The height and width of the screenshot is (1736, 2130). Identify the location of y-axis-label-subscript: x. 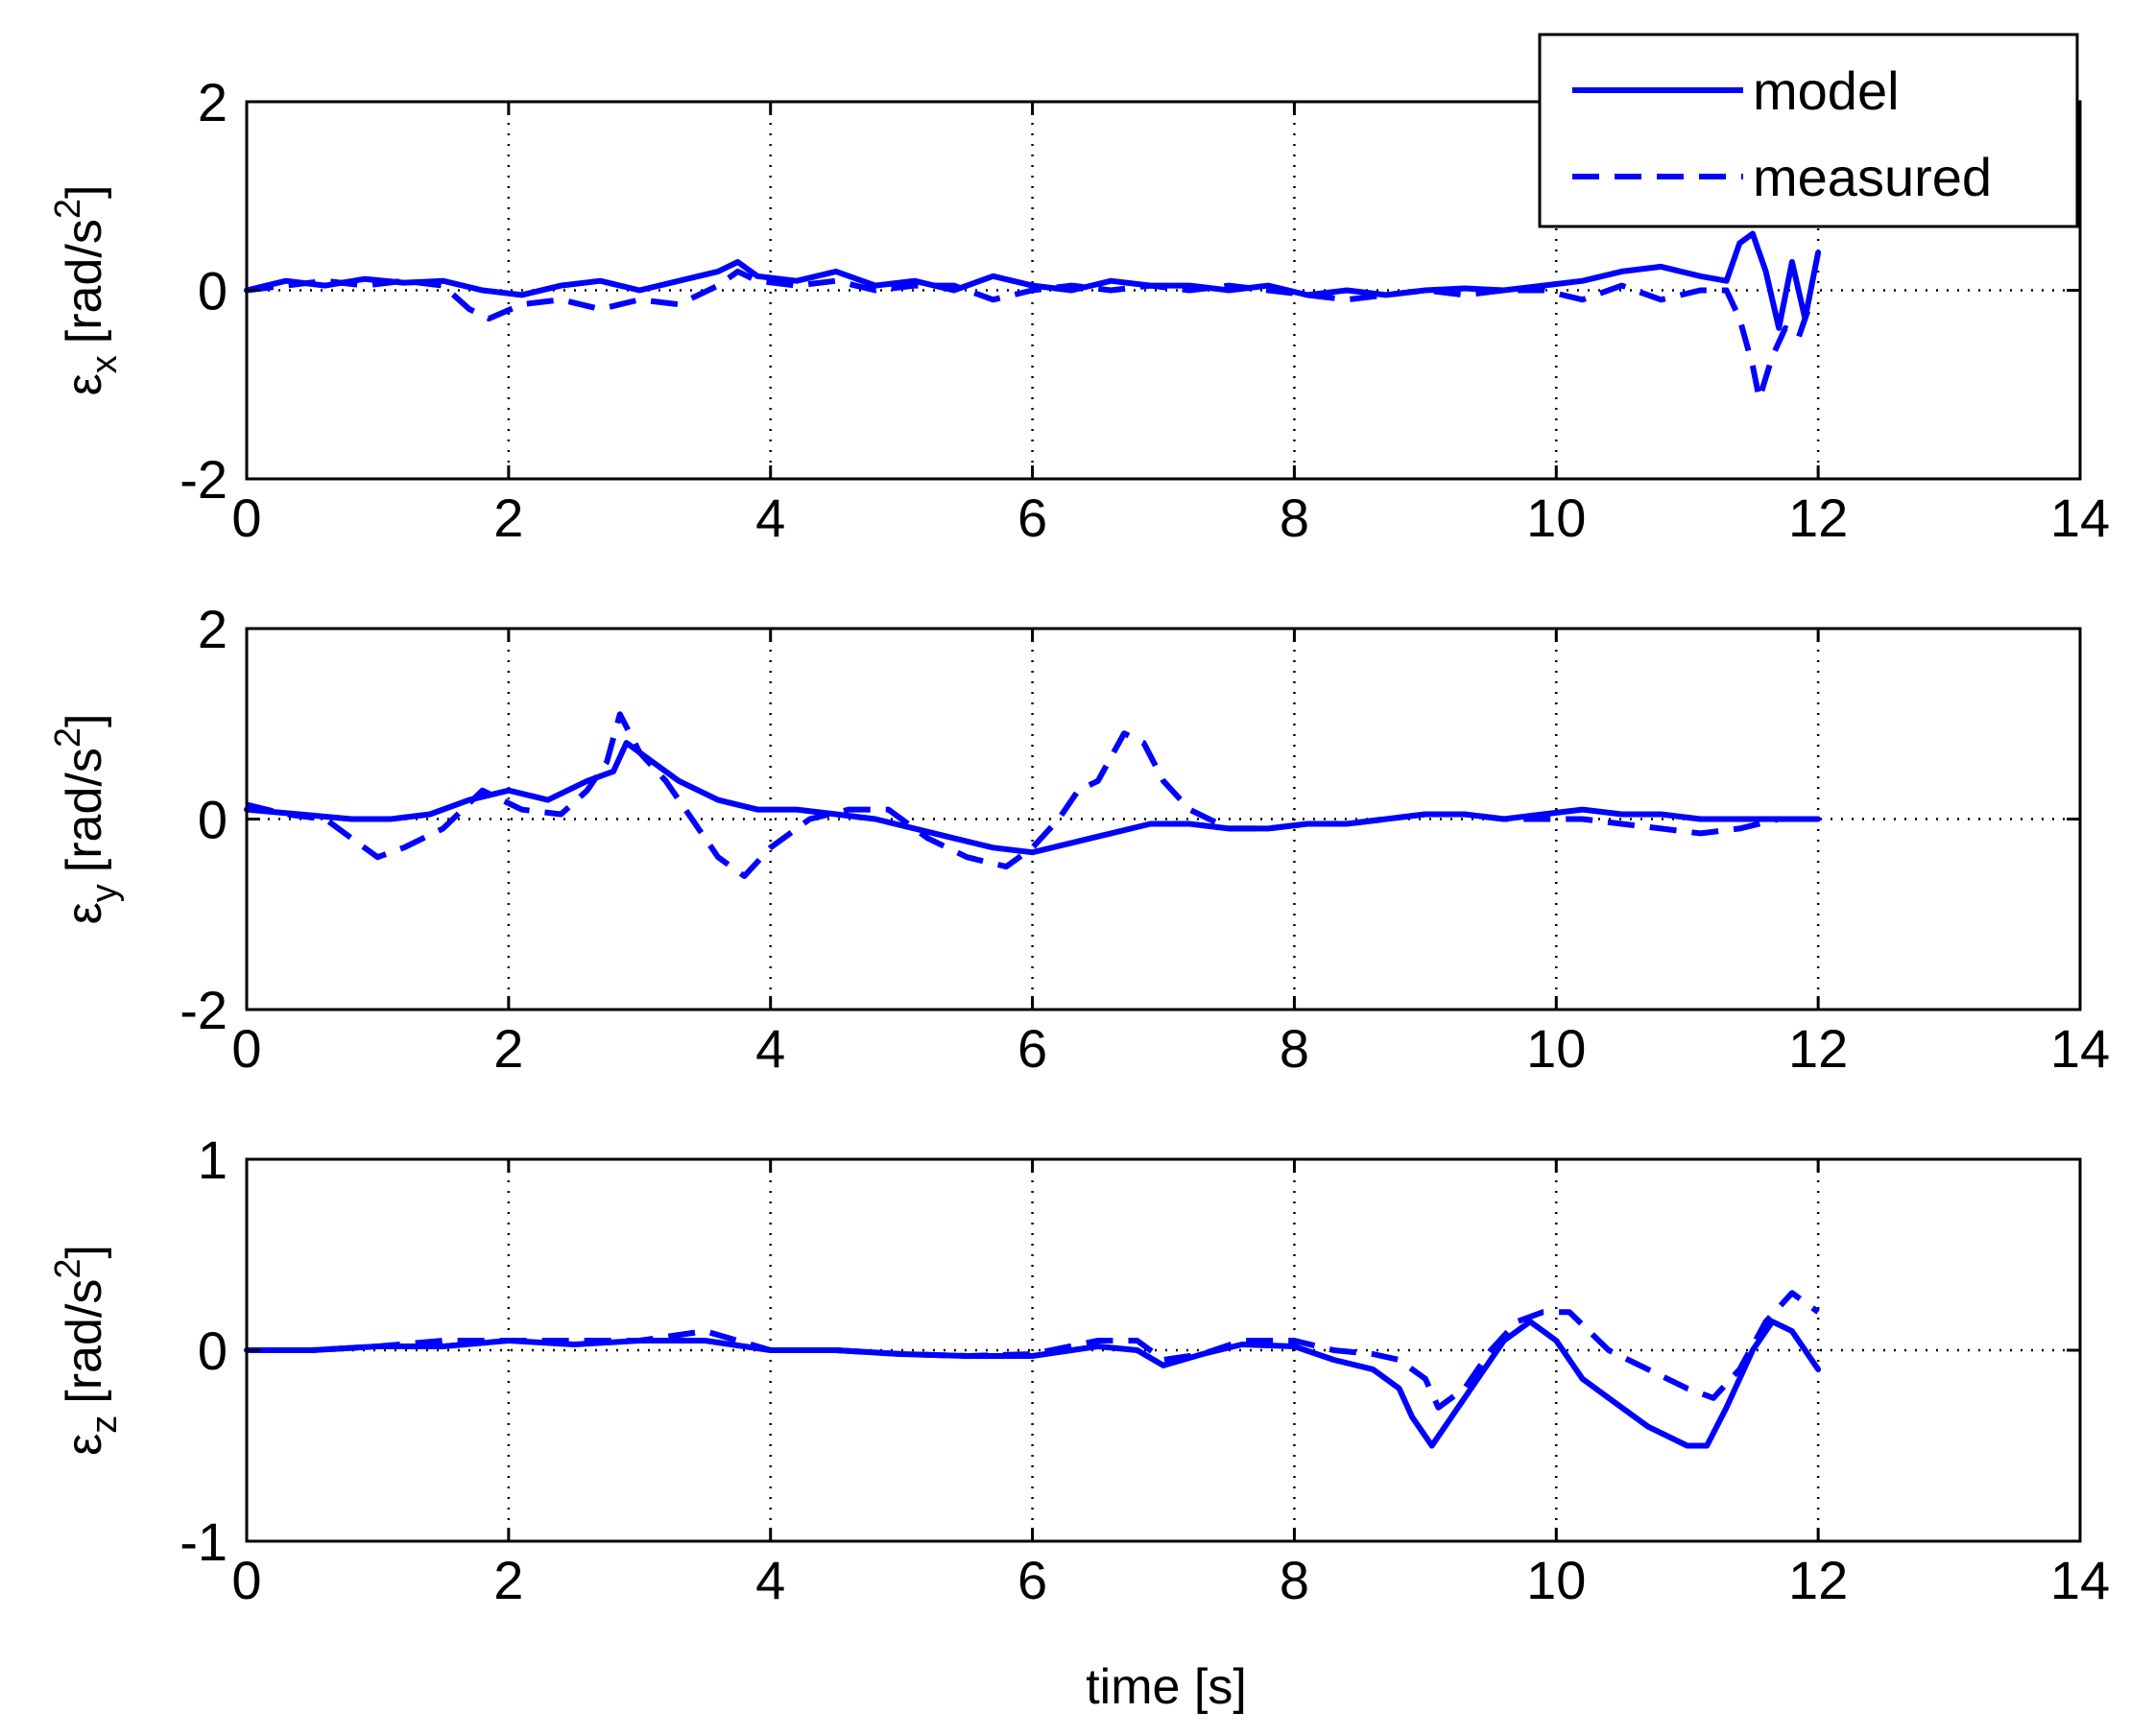
(104, 364).